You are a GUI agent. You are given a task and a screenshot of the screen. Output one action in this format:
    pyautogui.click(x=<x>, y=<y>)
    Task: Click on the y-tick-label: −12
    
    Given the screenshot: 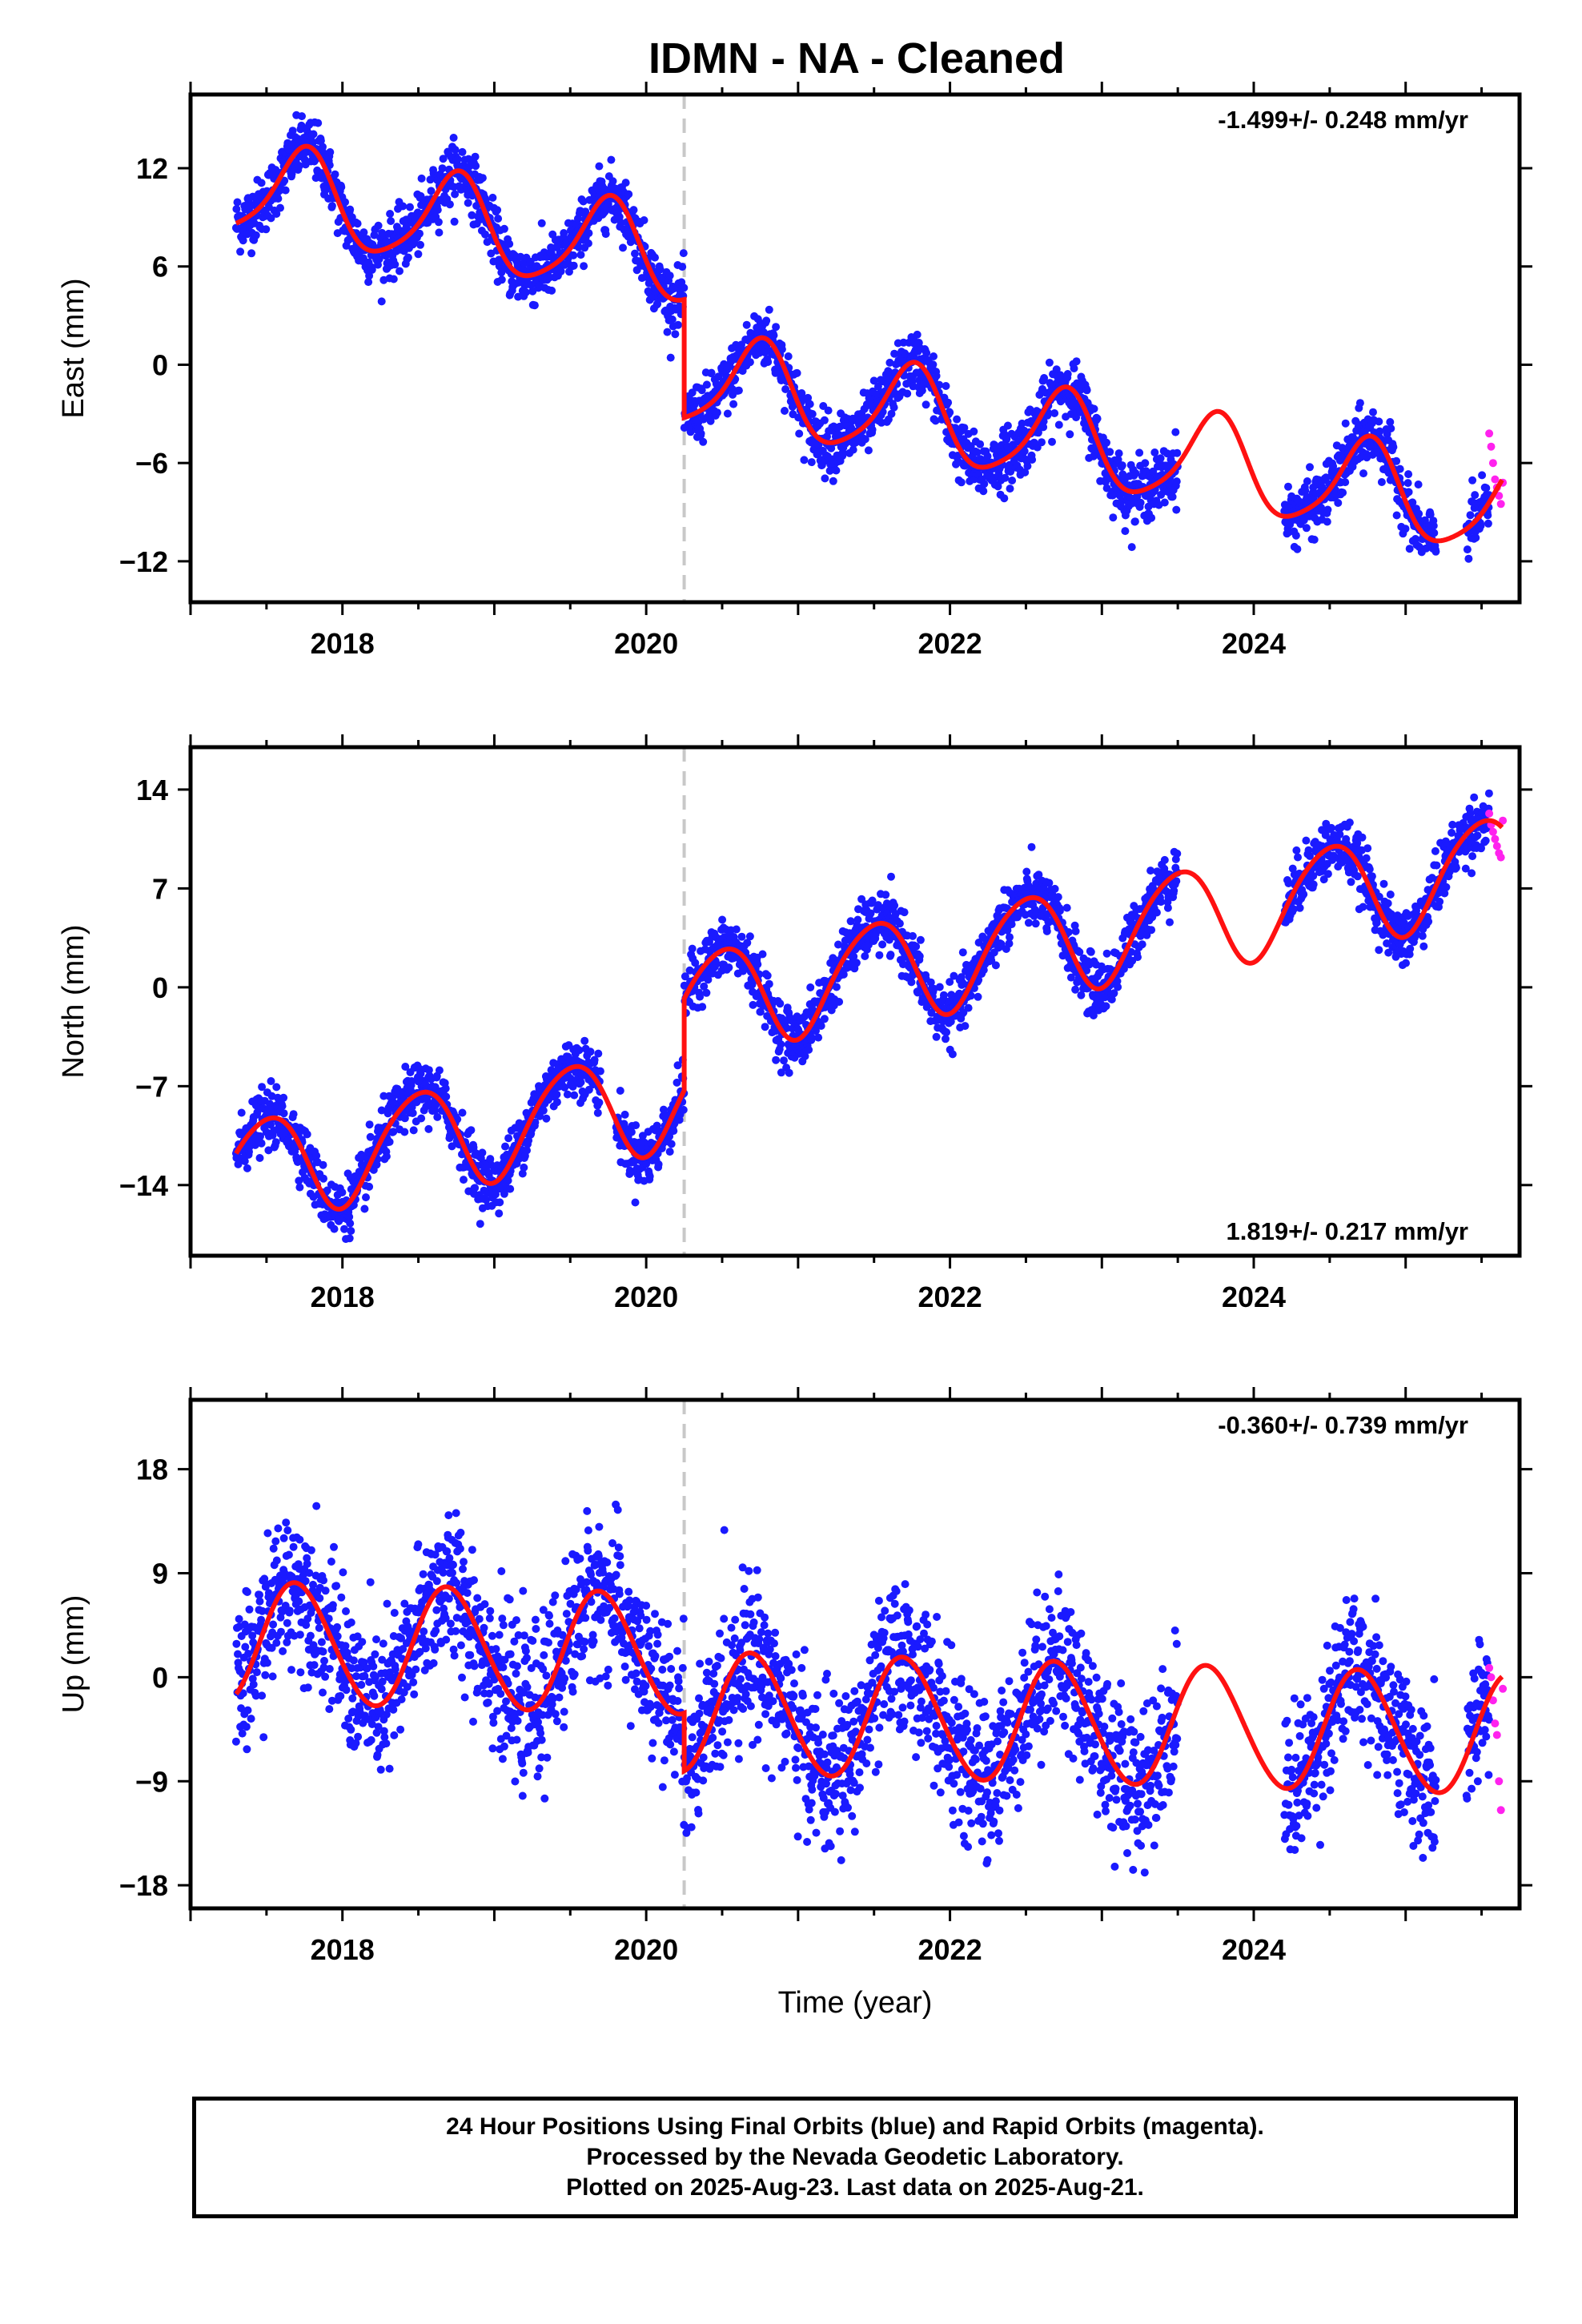 What is the action you would take?
    pyautogui.click(x=144, y=561)
    